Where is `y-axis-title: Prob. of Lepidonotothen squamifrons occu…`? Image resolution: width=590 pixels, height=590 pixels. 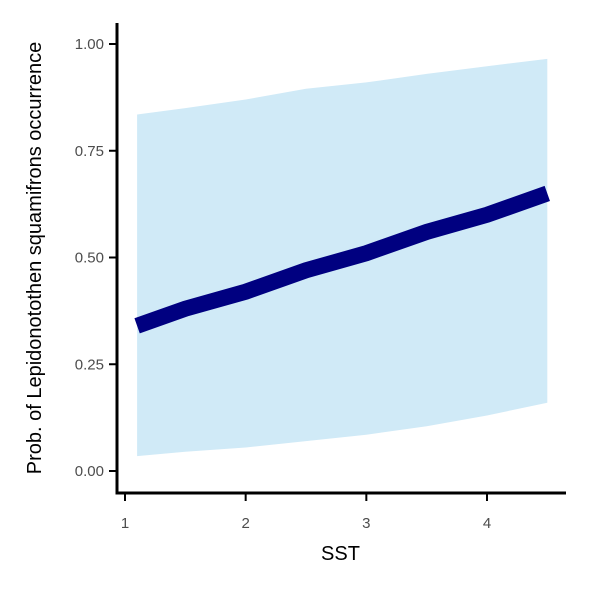
y-axis-title: Prob. of Lepidonotothen squamifrons occu… is located at coordinates (35, 258).